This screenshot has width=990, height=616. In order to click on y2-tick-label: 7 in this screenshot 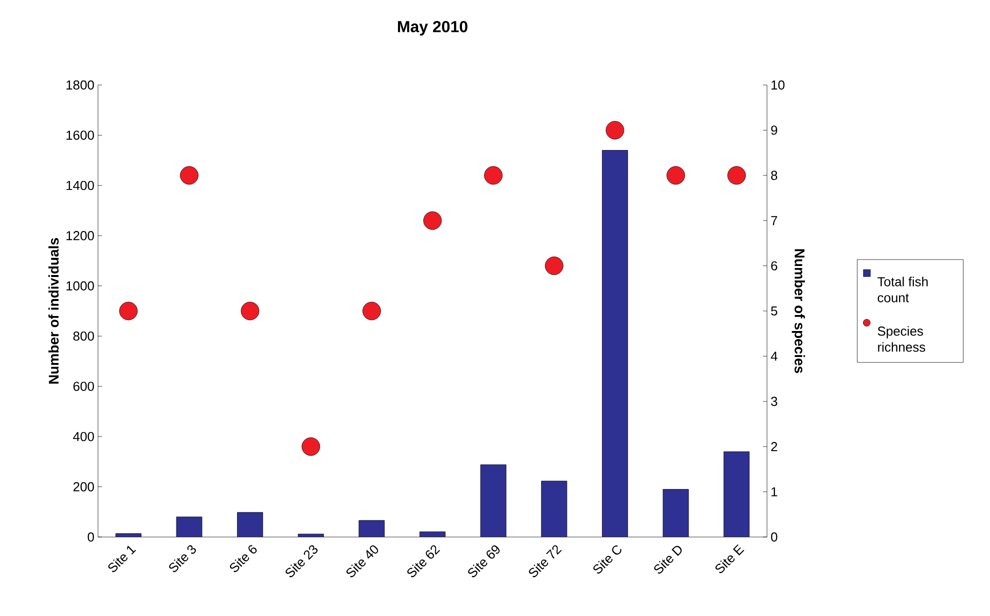, I will do `click(774, 221)`.